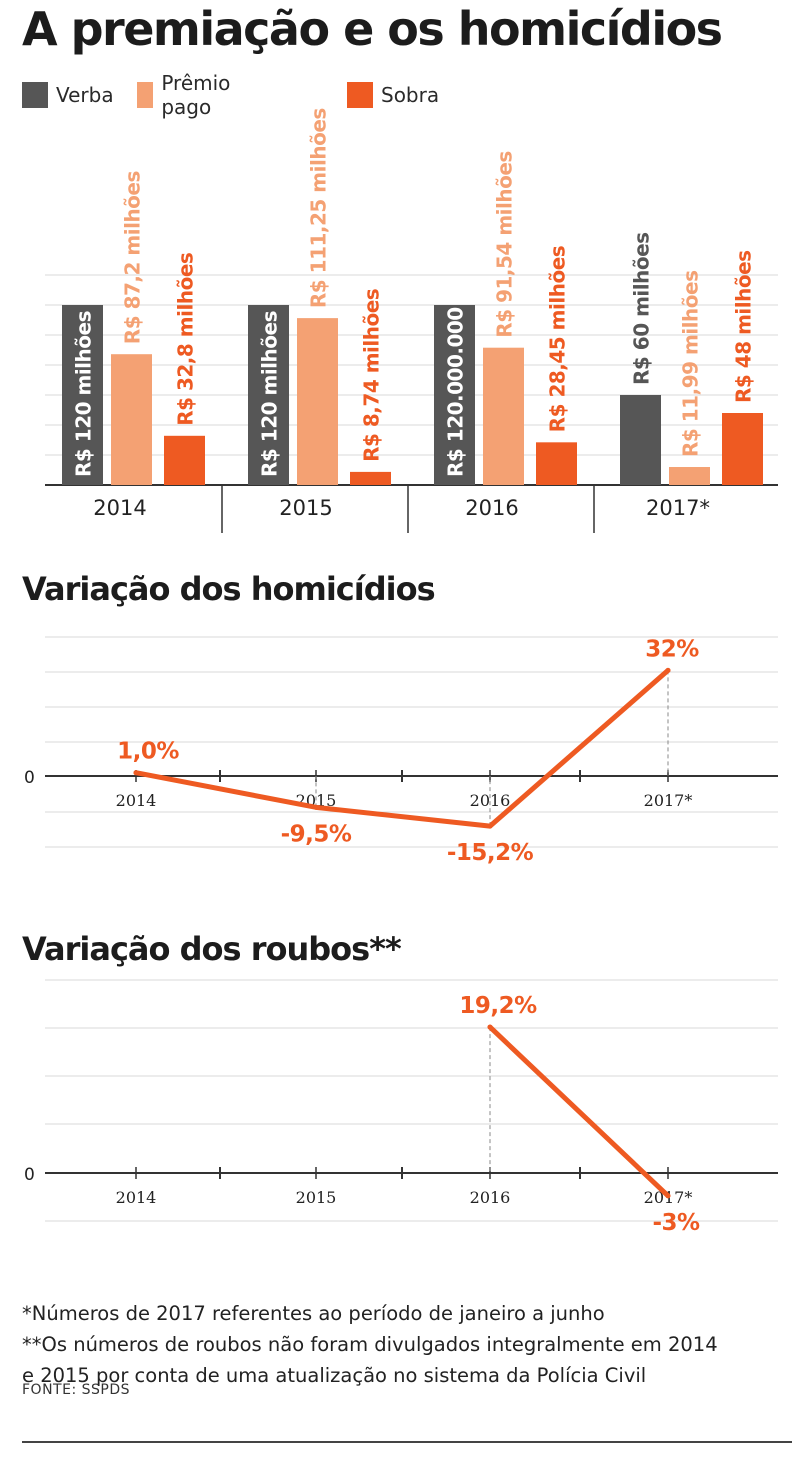 This screenshot has width=800, height=1477. I want to click on legend-swatch-sobra, so click(360, 95).